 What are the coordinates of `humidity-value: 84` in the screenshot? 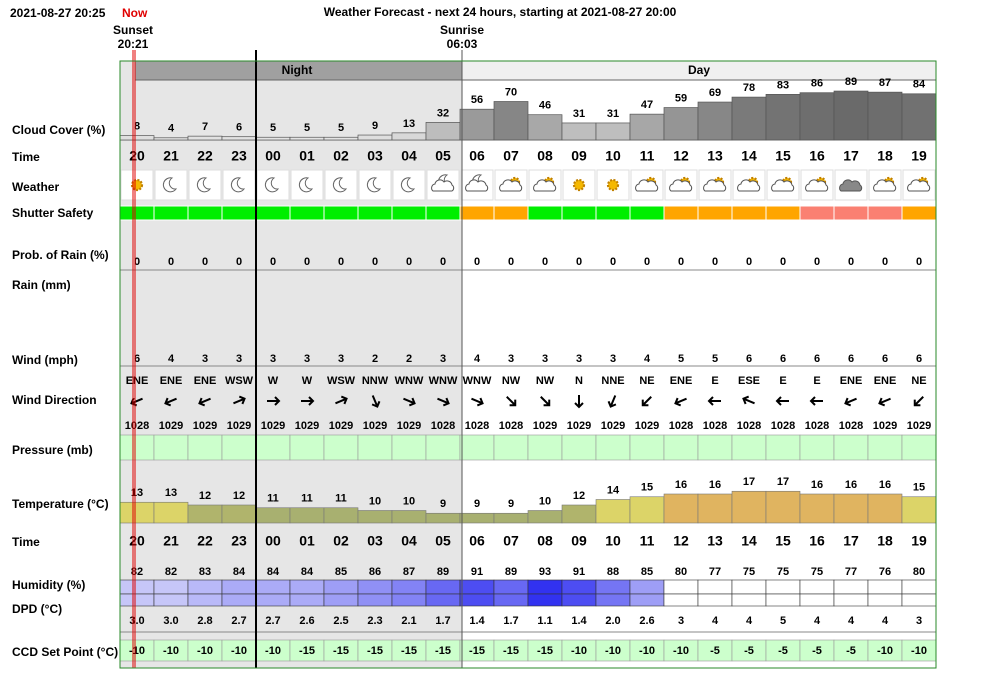 It's located at (239, 572).